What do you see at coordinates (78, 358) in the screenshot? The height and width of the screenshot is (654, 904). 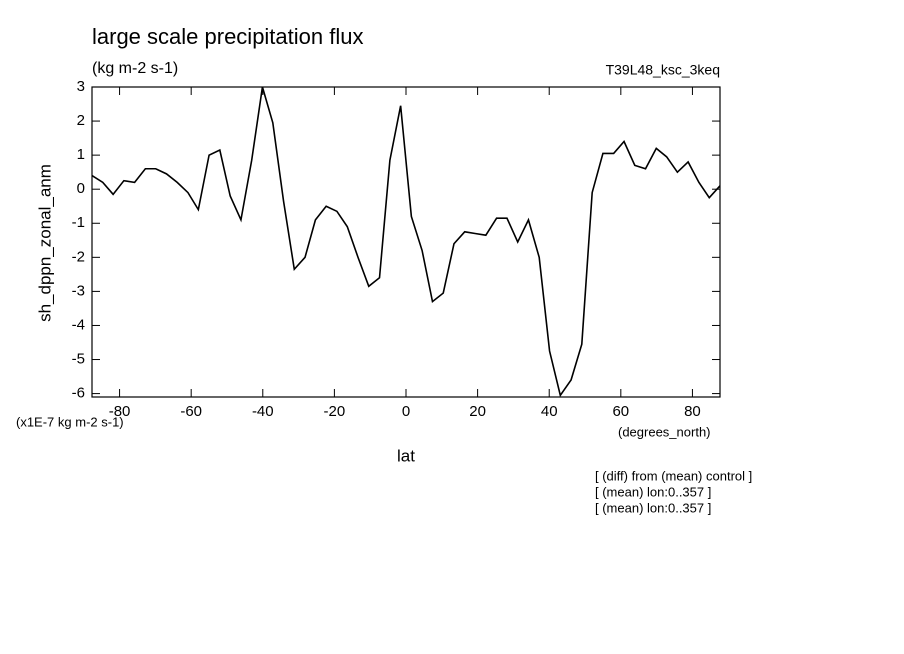 I see `y-tick-label: -5` at bounding box center [78, 358].